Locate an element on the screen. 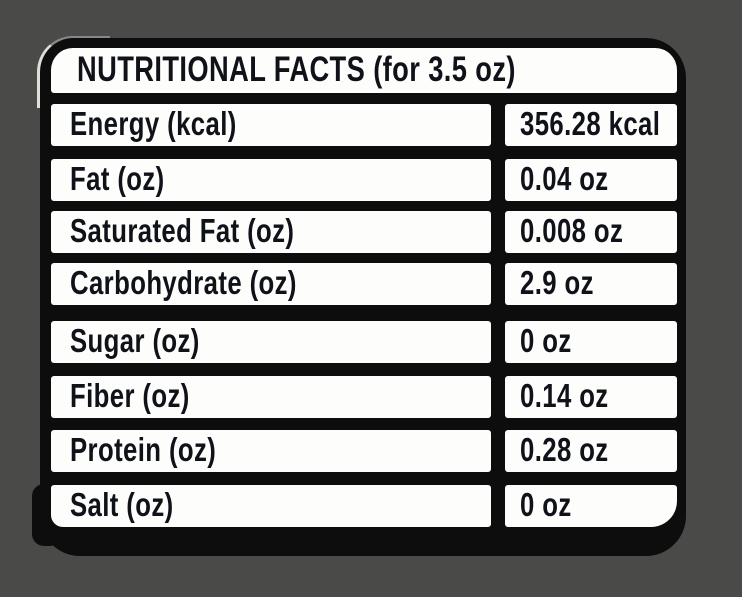 This screenshot has width=742, height=597. row-value-cell: 356.28 kcal is located at coordinates (591, 125).